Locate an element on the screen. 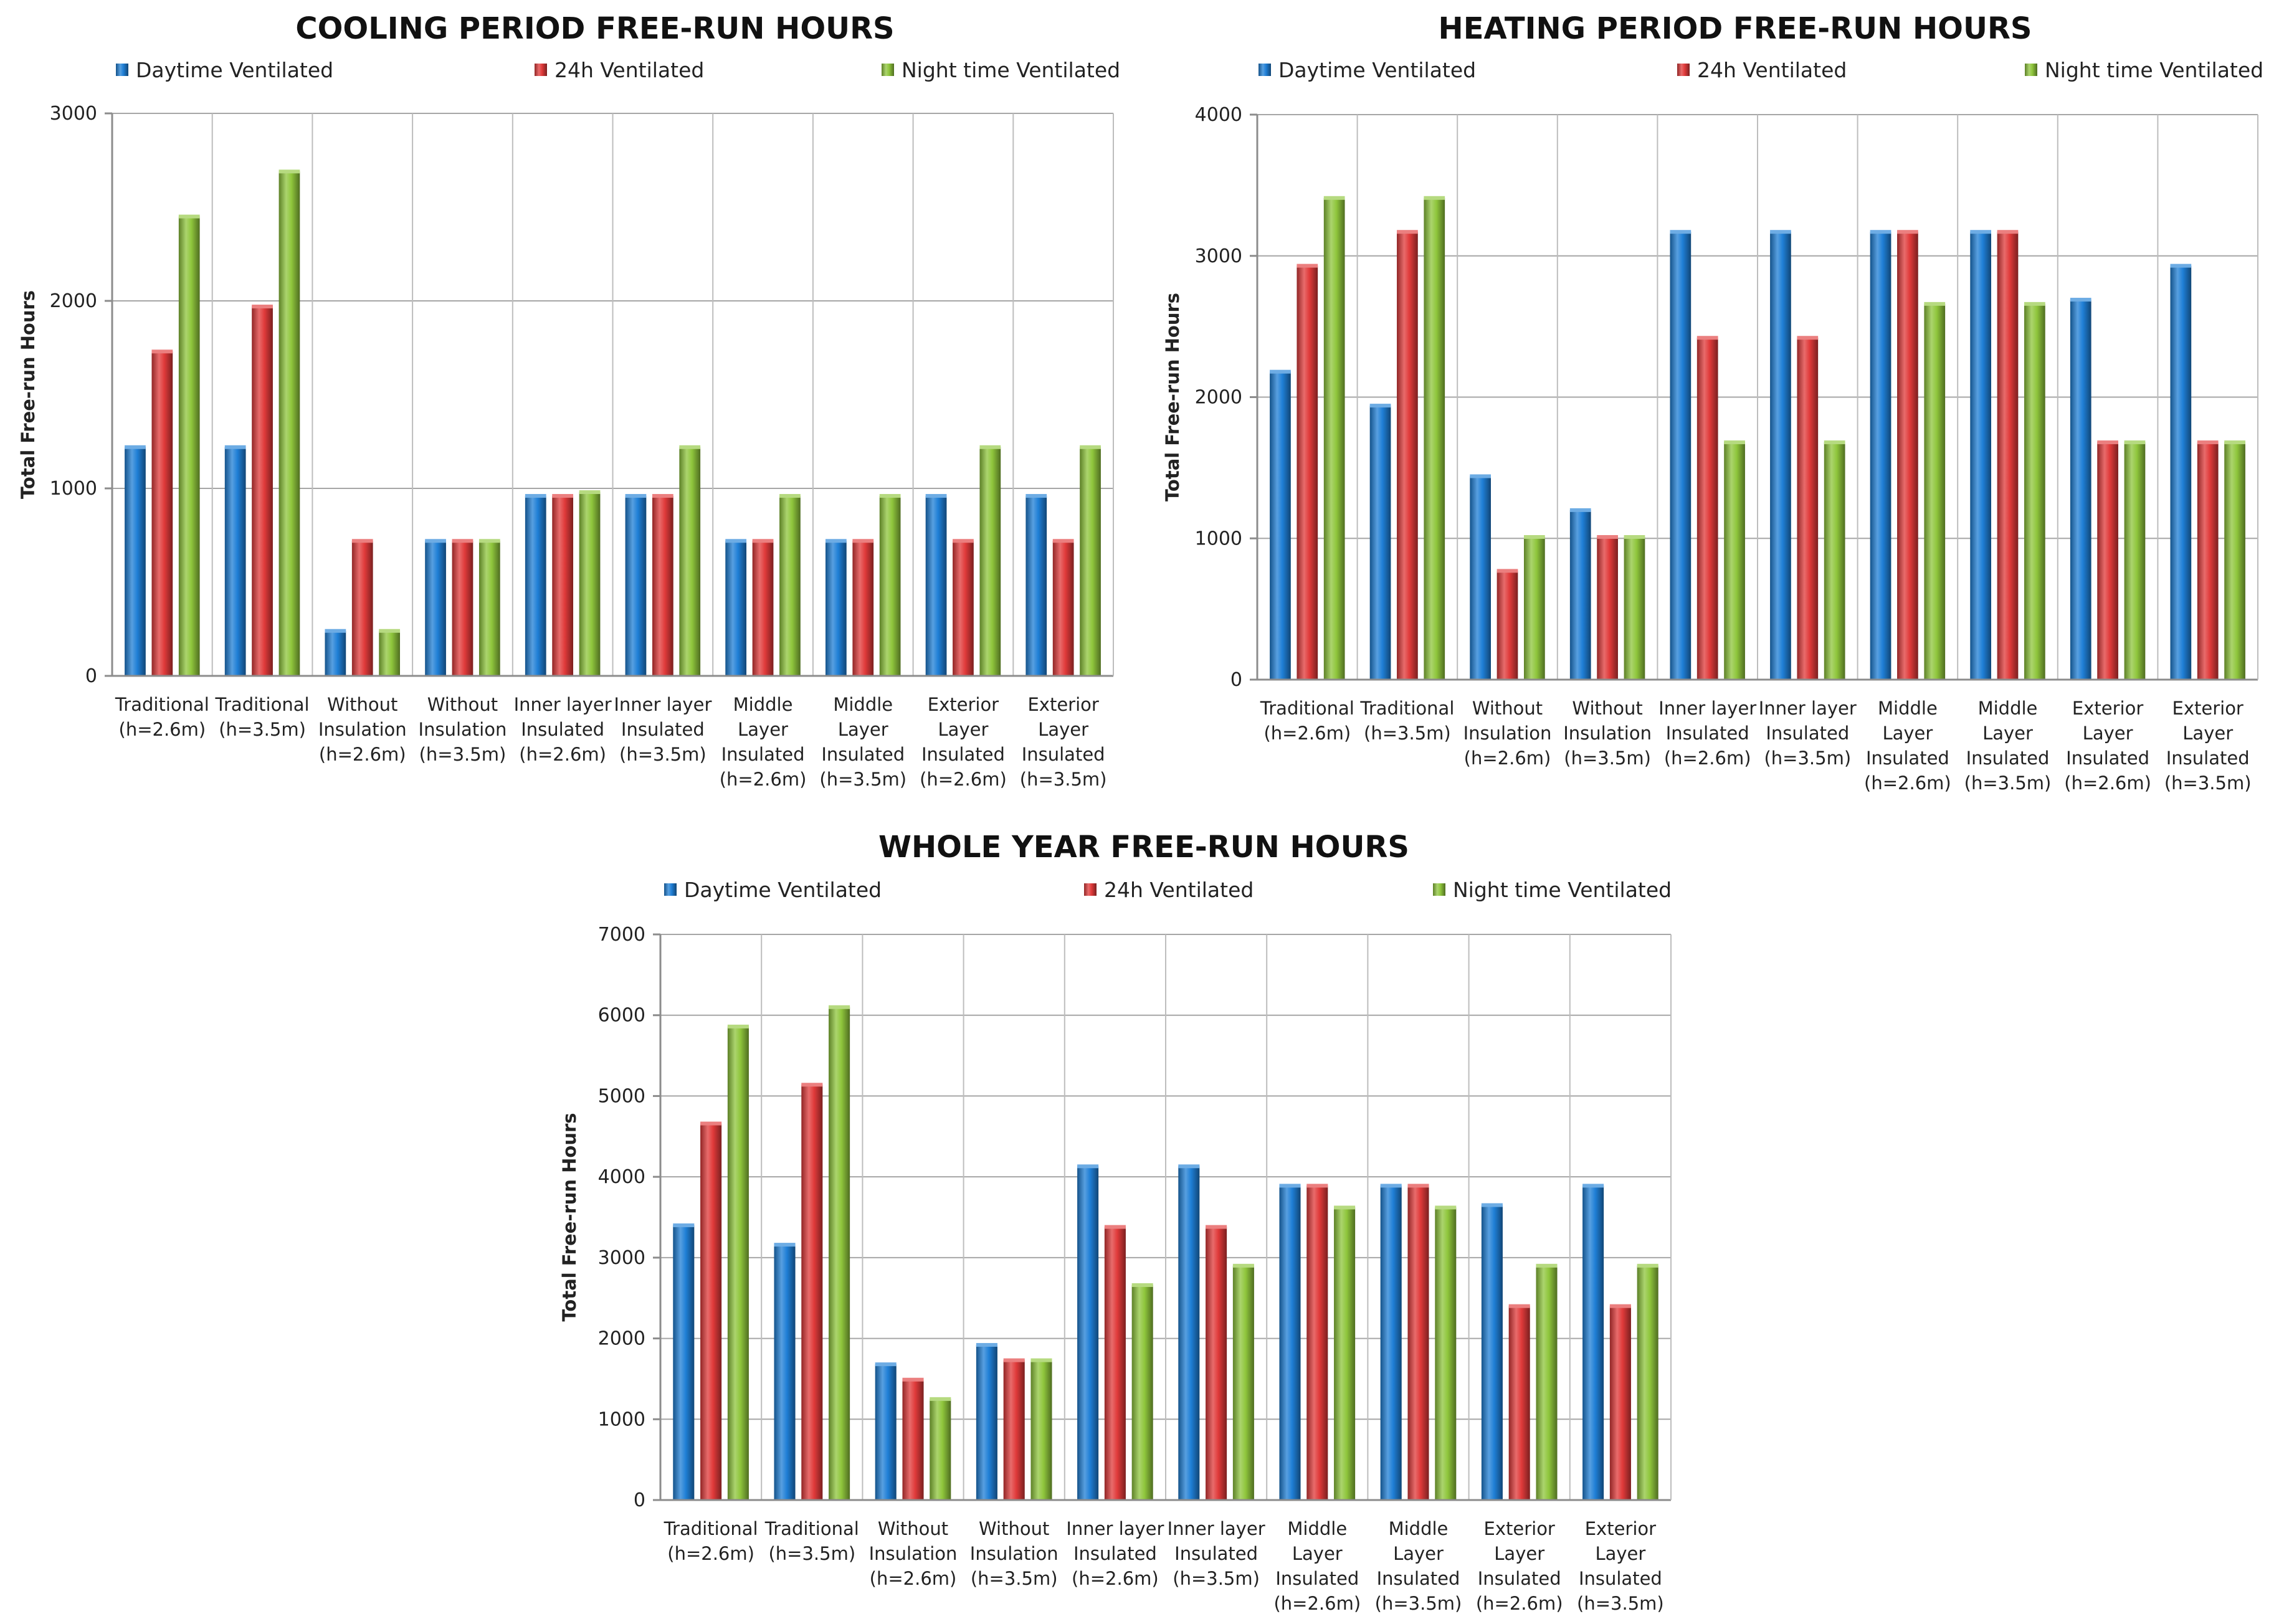  x-tick-label: Inner layer Insulated (h=2.6m) is located at coordinates (1115, 1554).